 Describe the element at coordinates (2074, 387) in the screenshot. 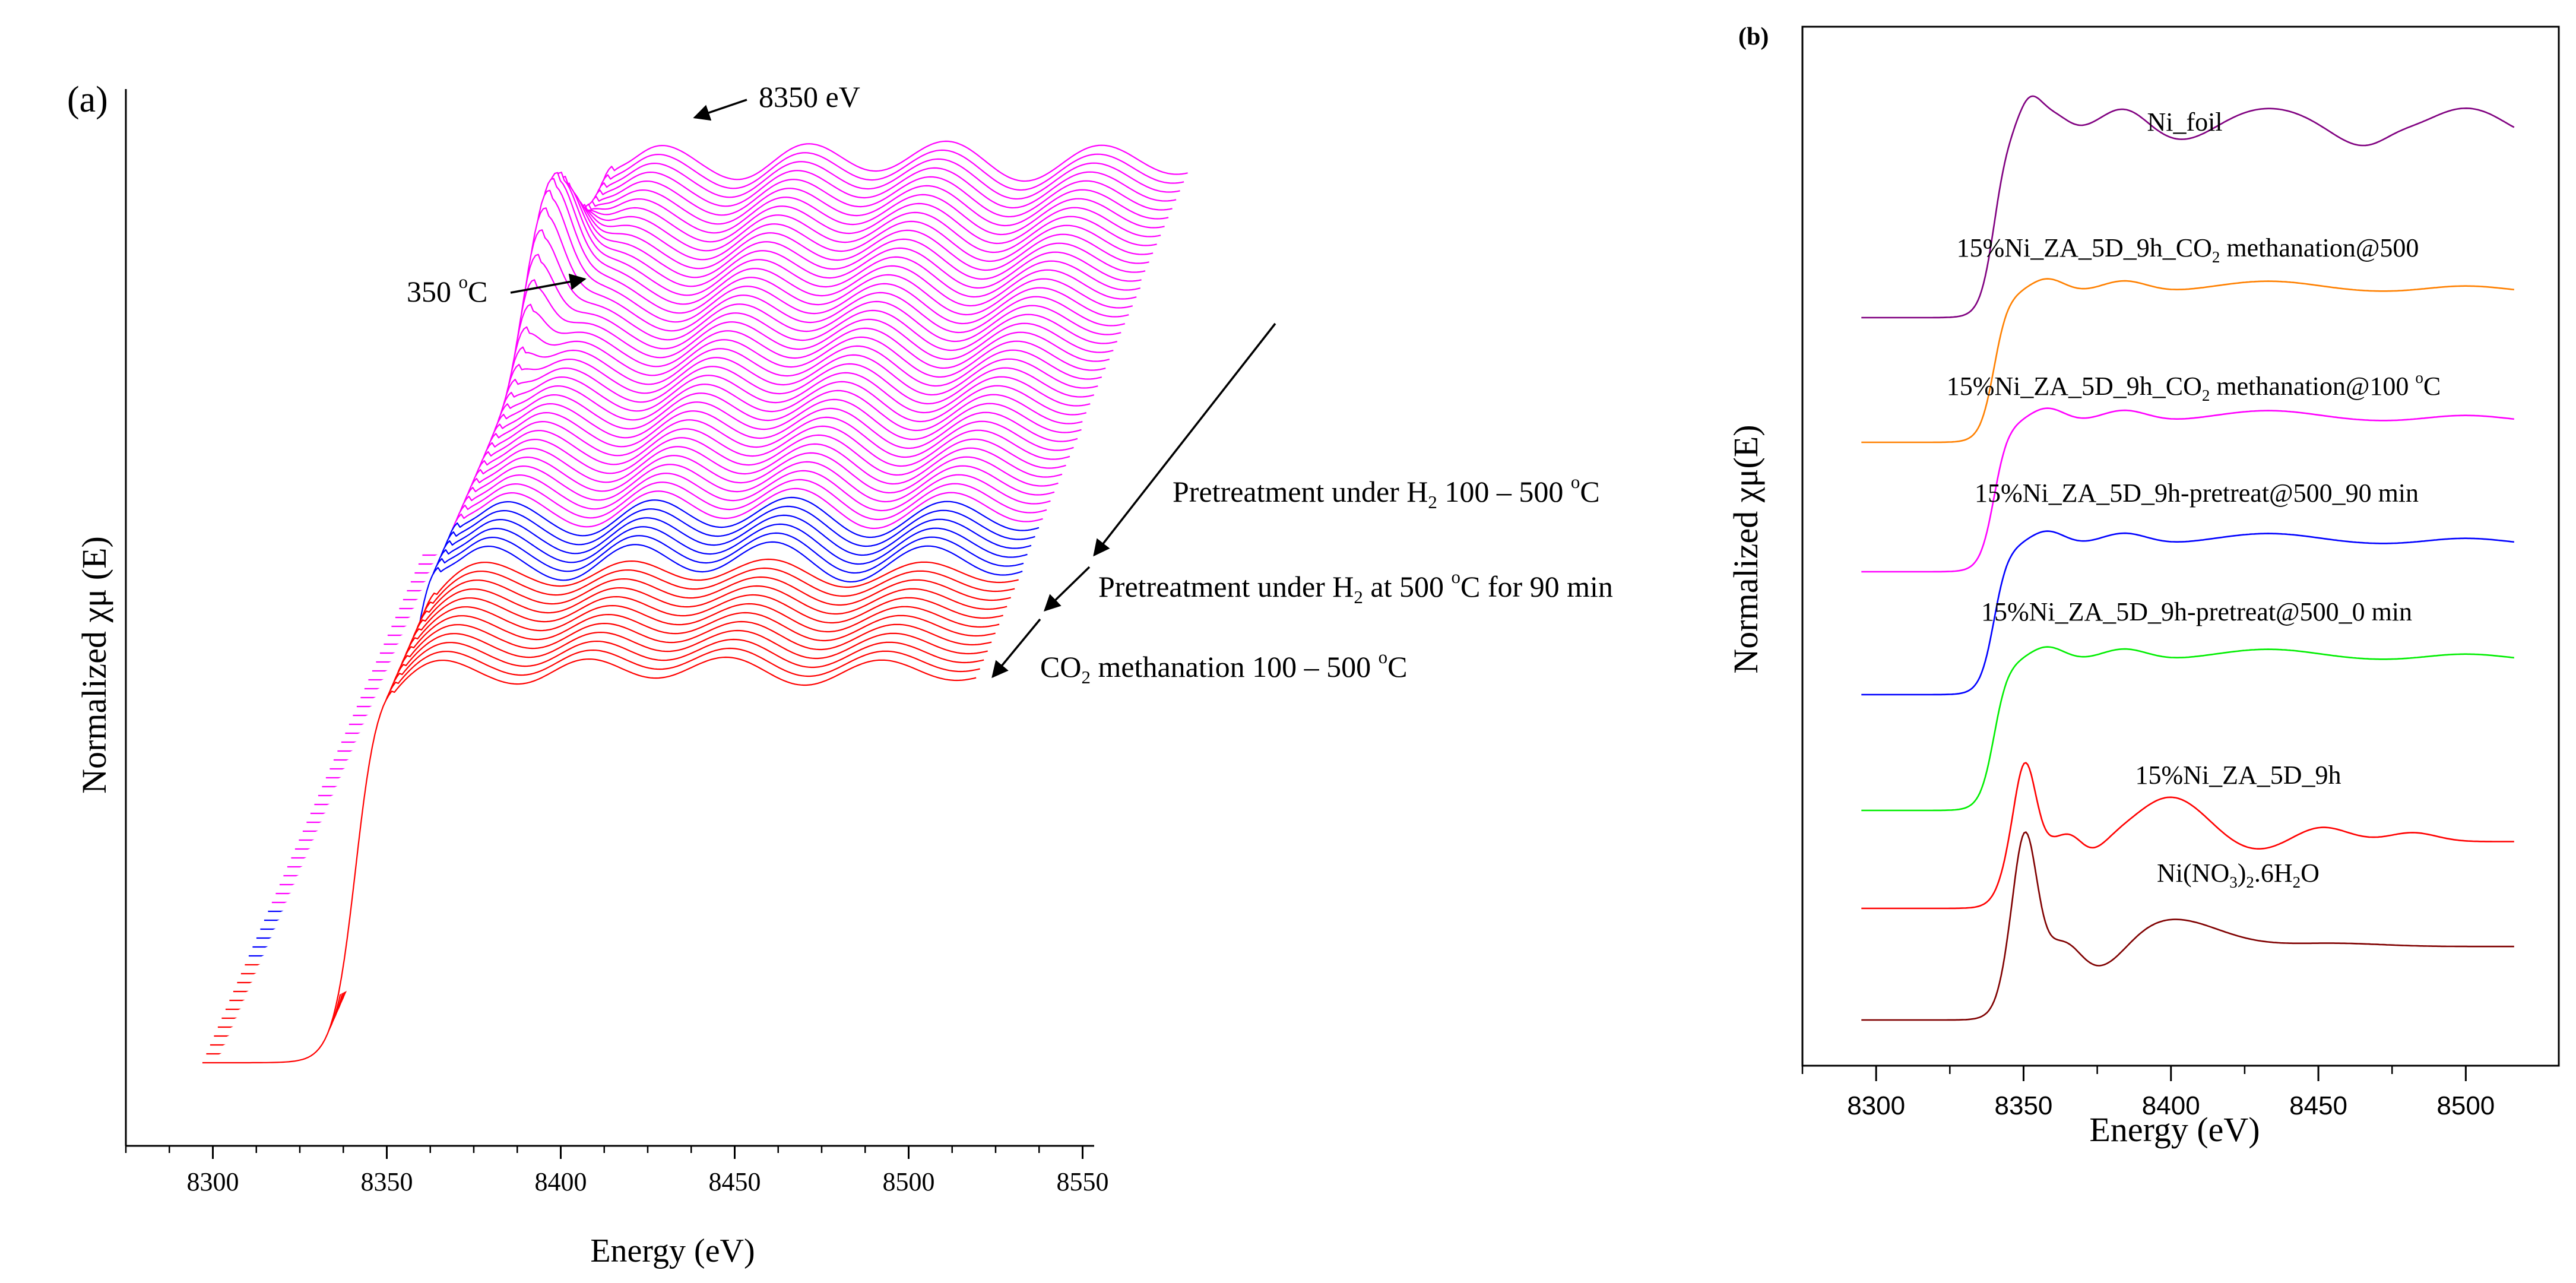

I see `panel-b-label-co2-methanation-100c-part: 15%Ni_ZA_5D_9h_CO` at that location.